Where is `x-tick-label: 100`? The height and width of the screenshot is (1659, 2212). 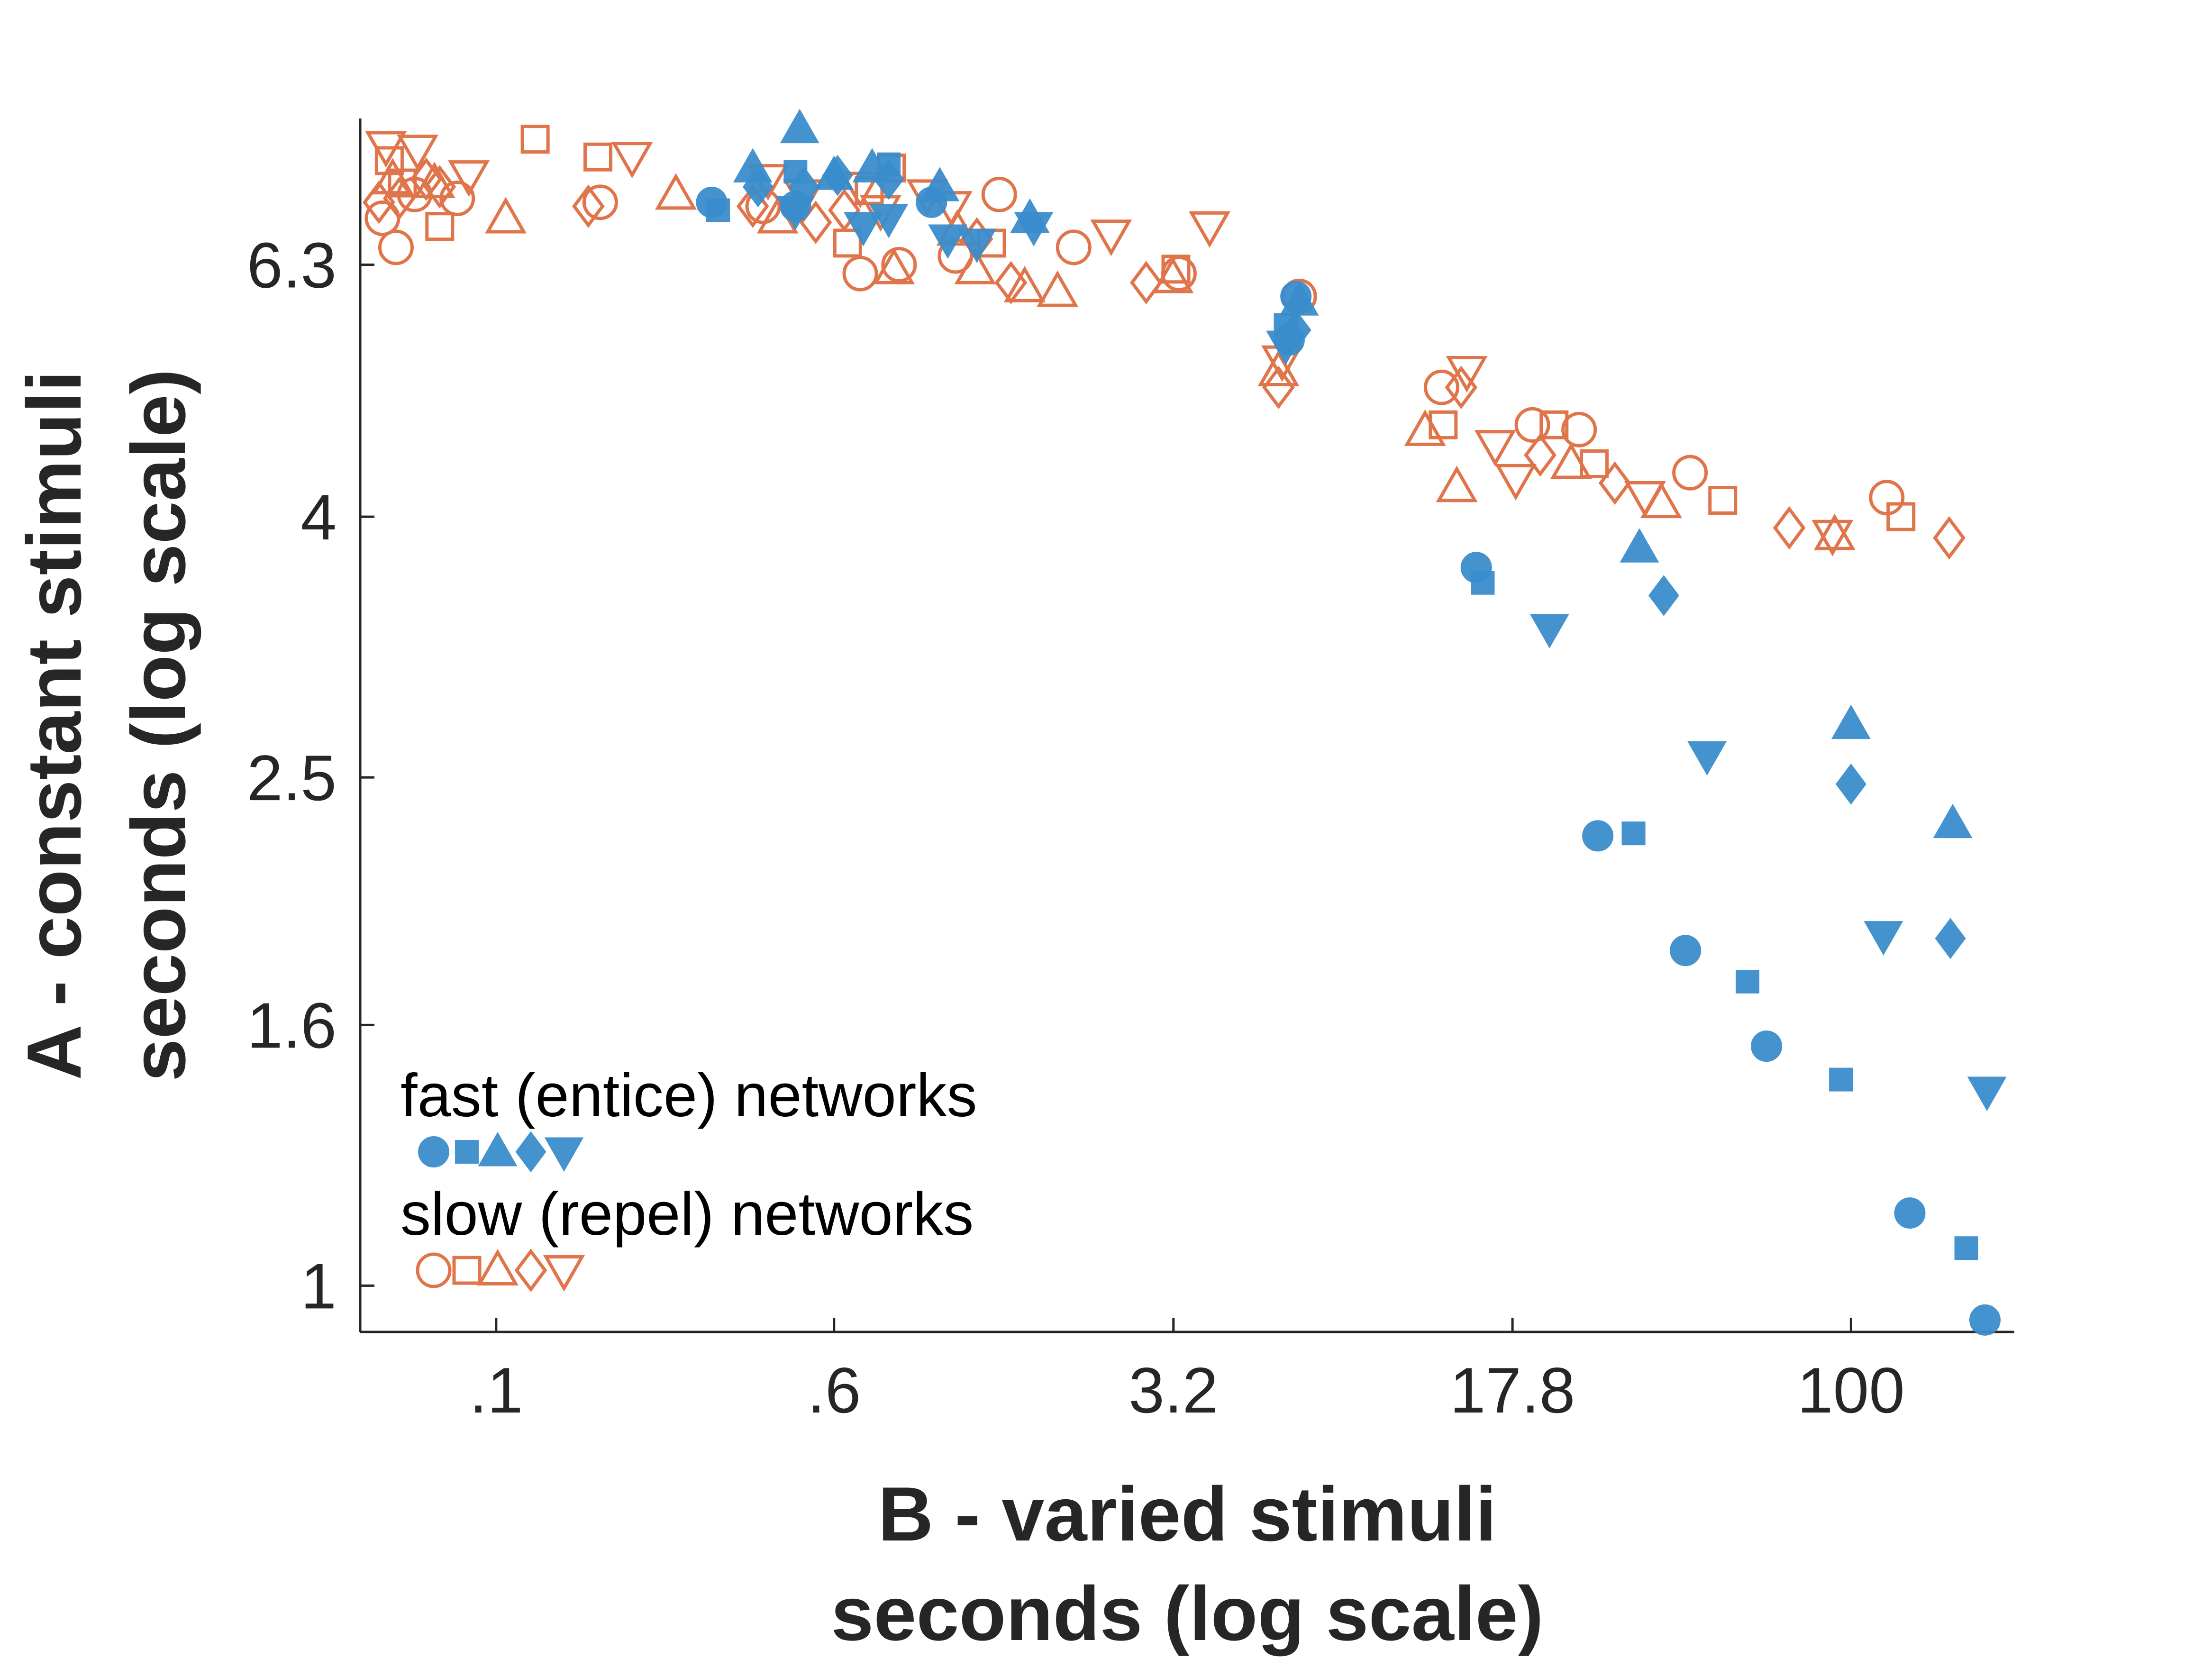
x-tick-label: 100 is located at coordinates (1851, 1390).